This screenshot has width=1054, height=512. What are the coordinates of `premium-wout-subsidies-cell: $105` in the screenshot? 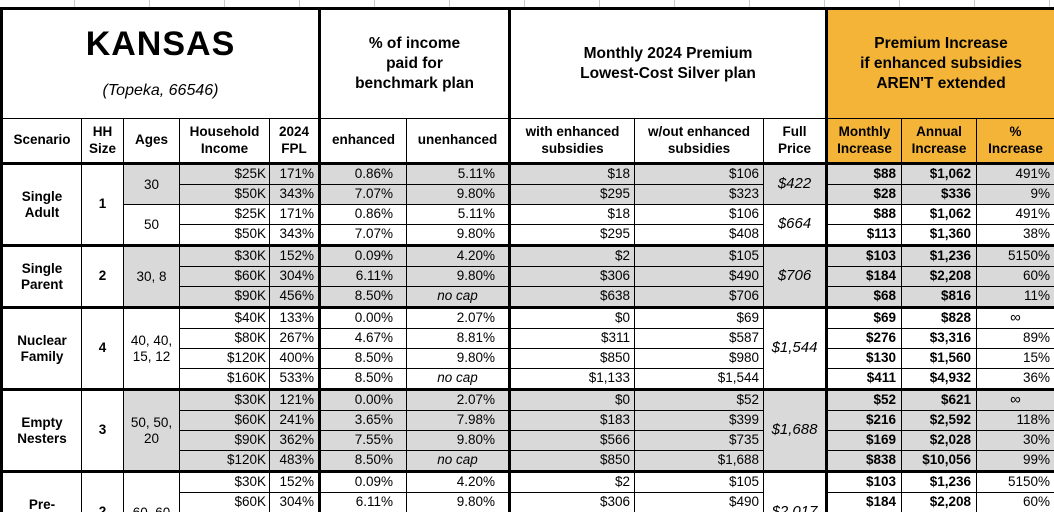 It's located at (699, 256).